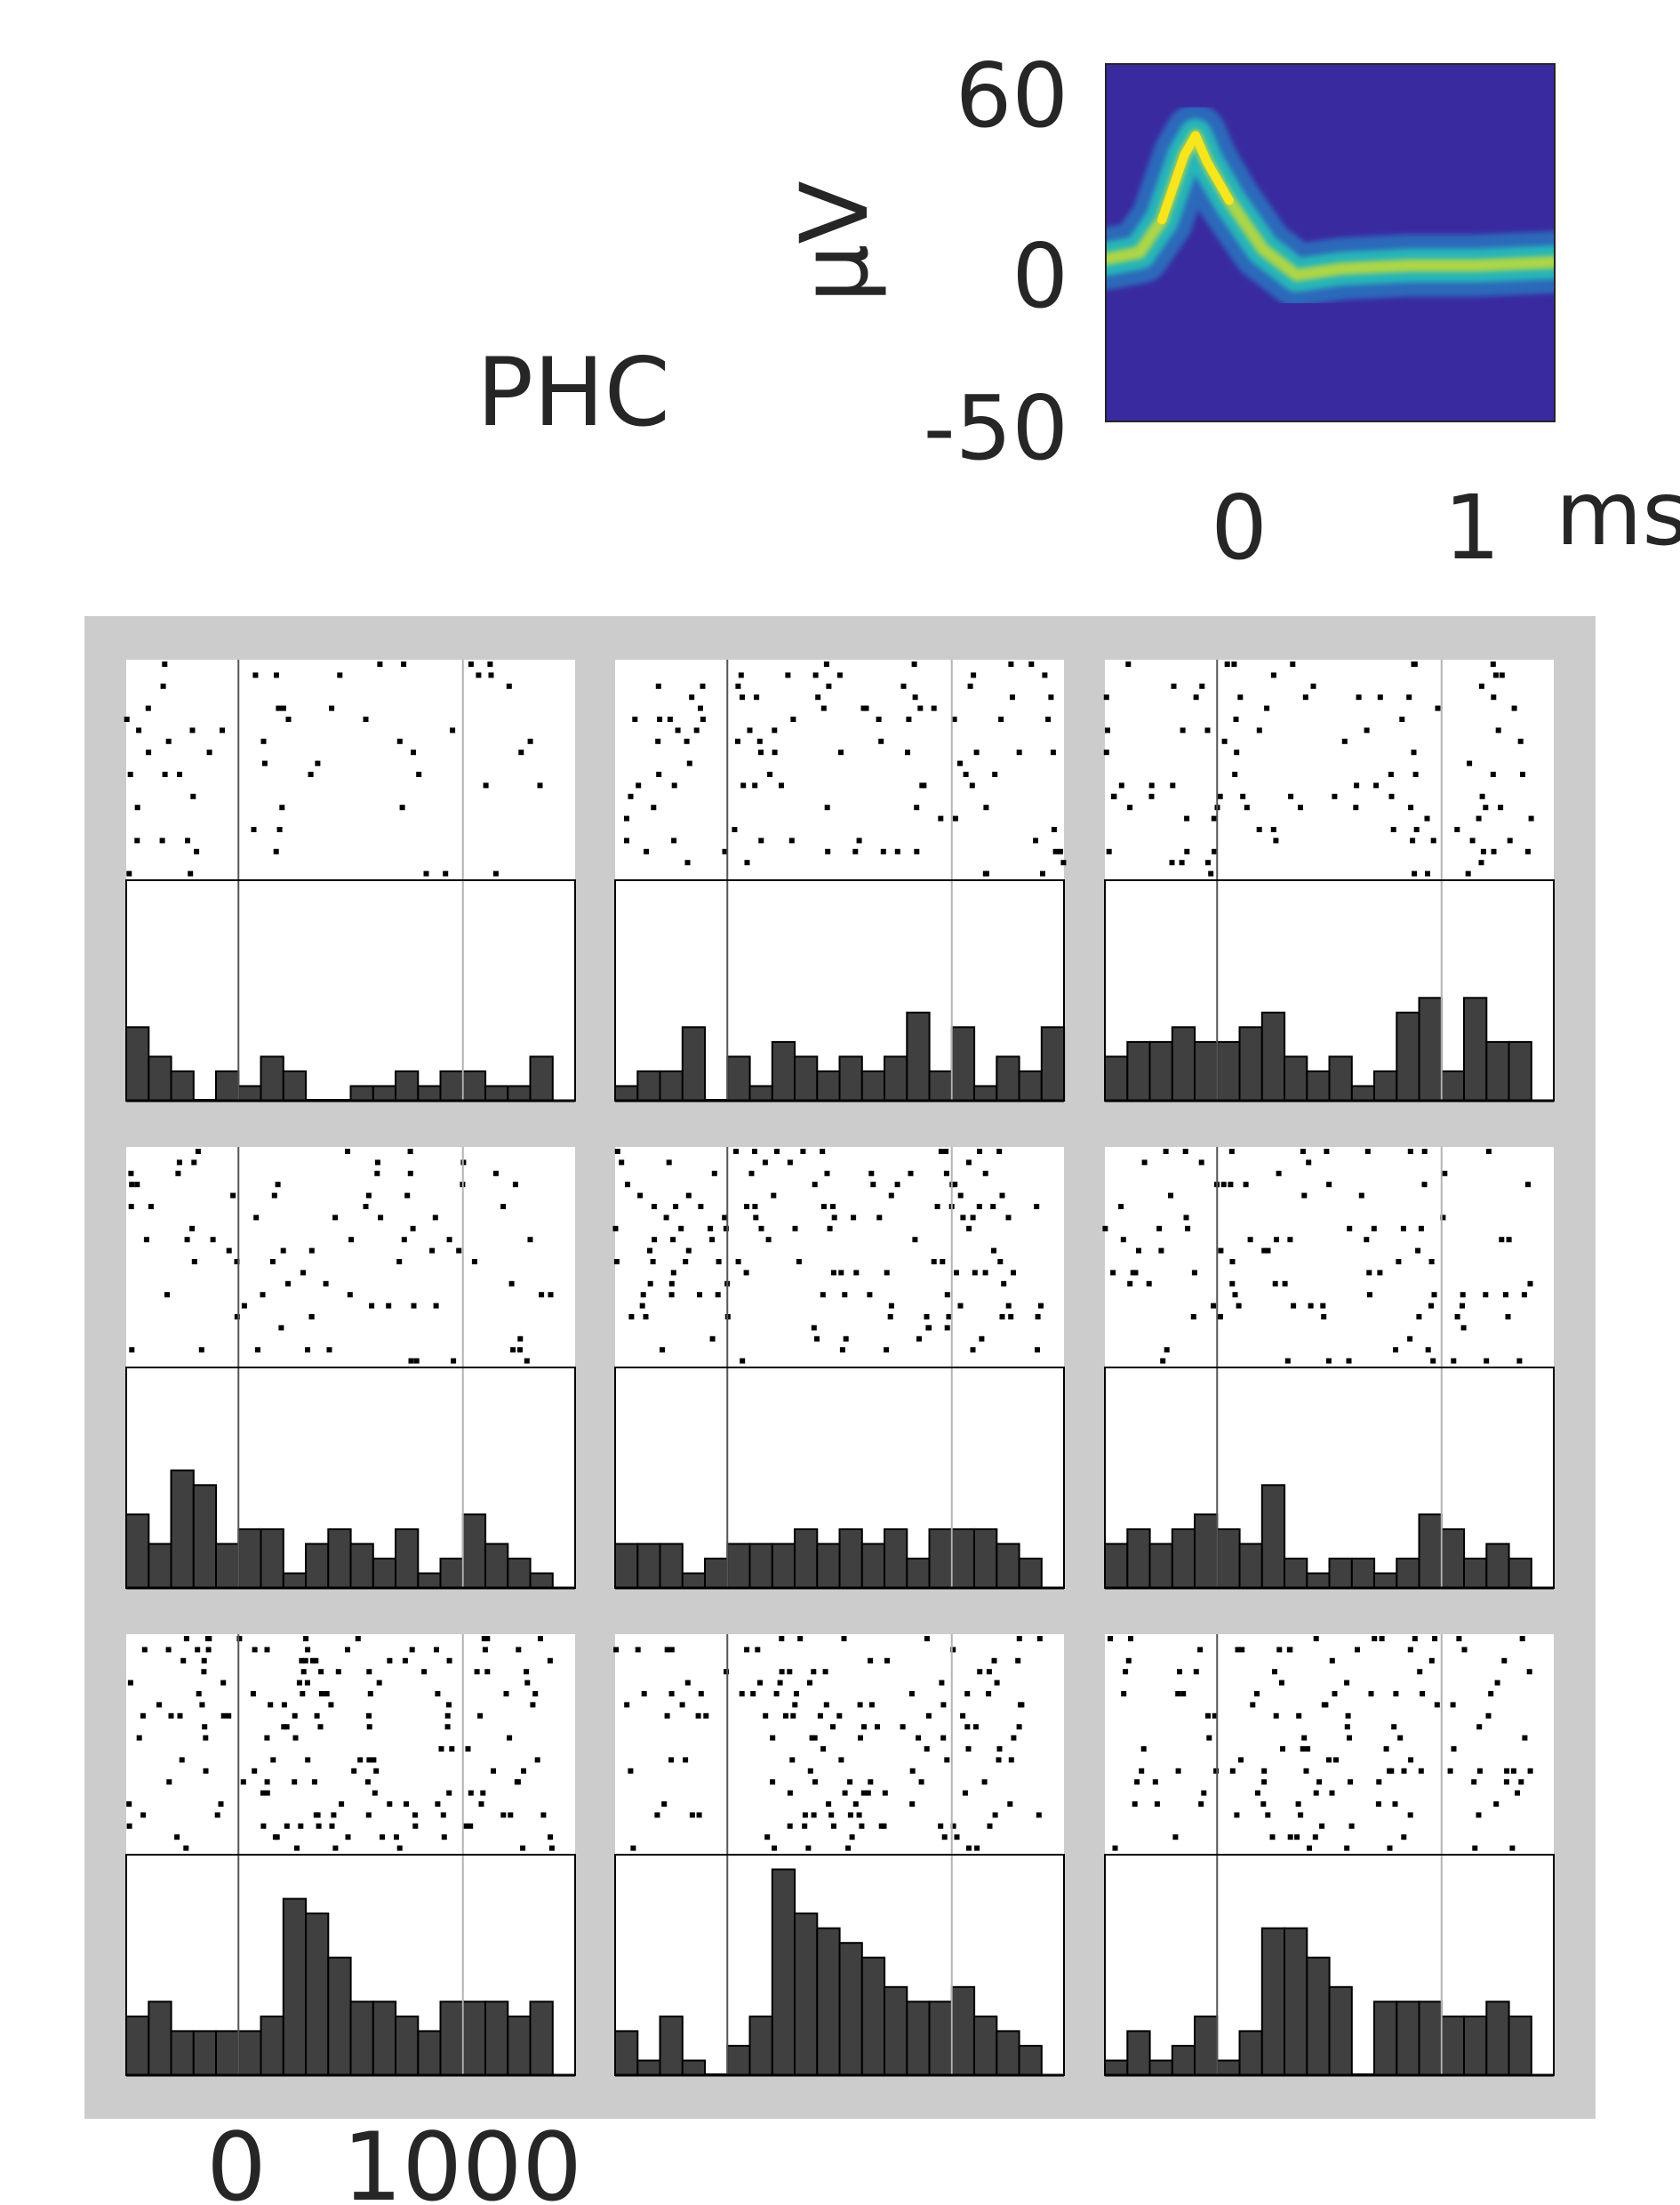  I want to click on density-ylabel: μV, so click(834, 241).